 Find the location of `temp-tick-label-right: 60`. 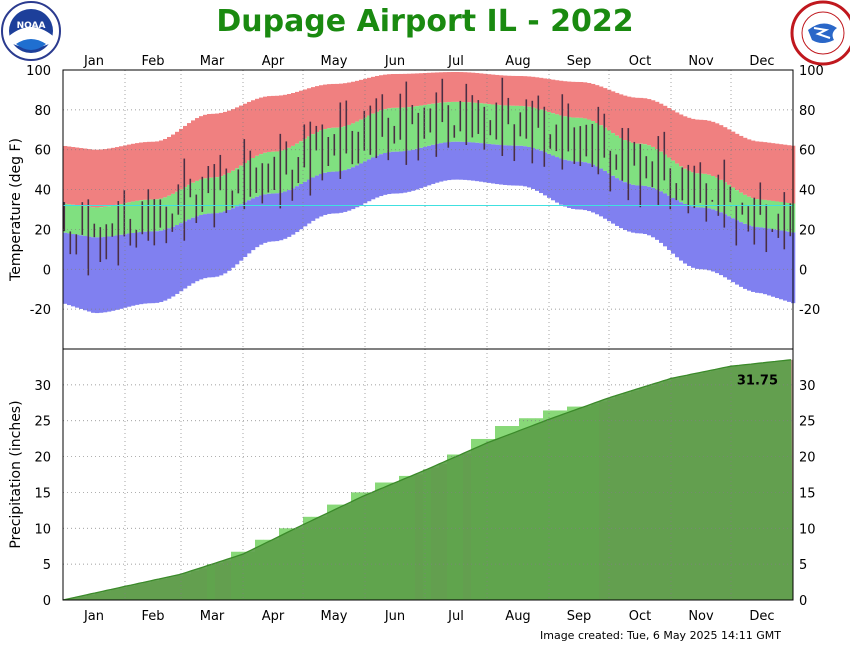

temp-tick-label-right: 60 is located at coordinates (807, 151).